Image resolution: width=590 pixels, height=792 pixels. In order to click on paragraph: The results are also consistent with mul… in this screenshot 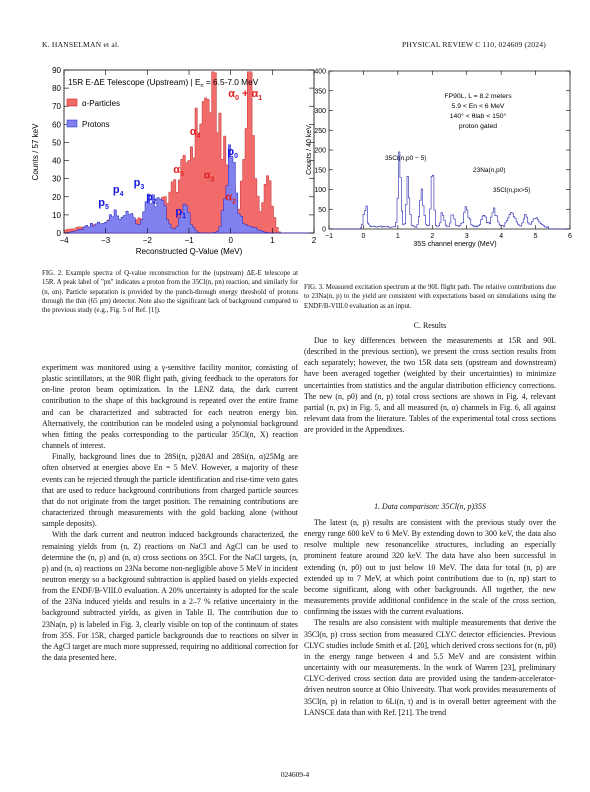, I will do `click(430, 667)`.